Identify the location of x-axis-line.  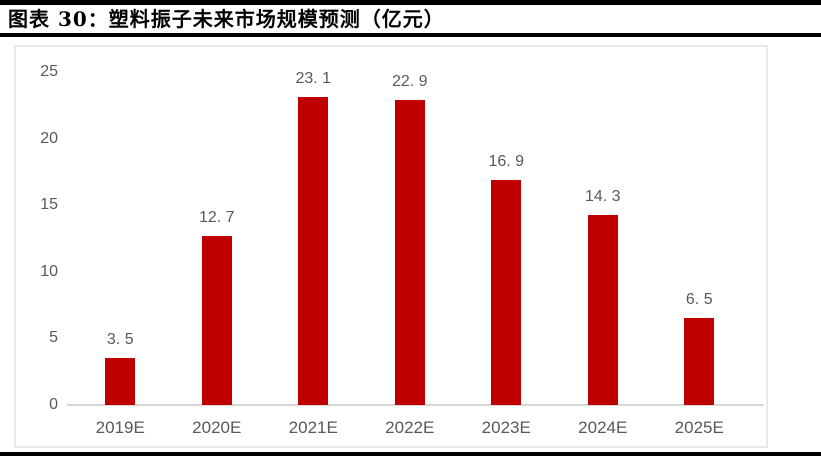
(415, 405).